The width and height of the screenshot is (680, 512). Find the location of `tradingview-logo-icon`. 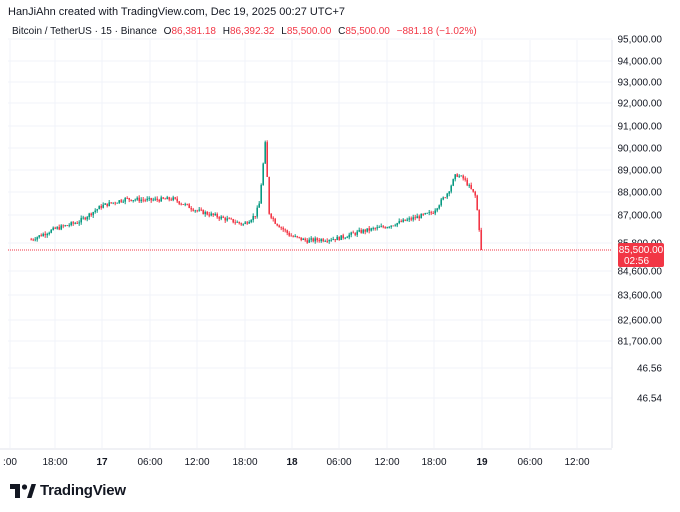

tradingview-logo-icon is located at coordinates (23, 490).